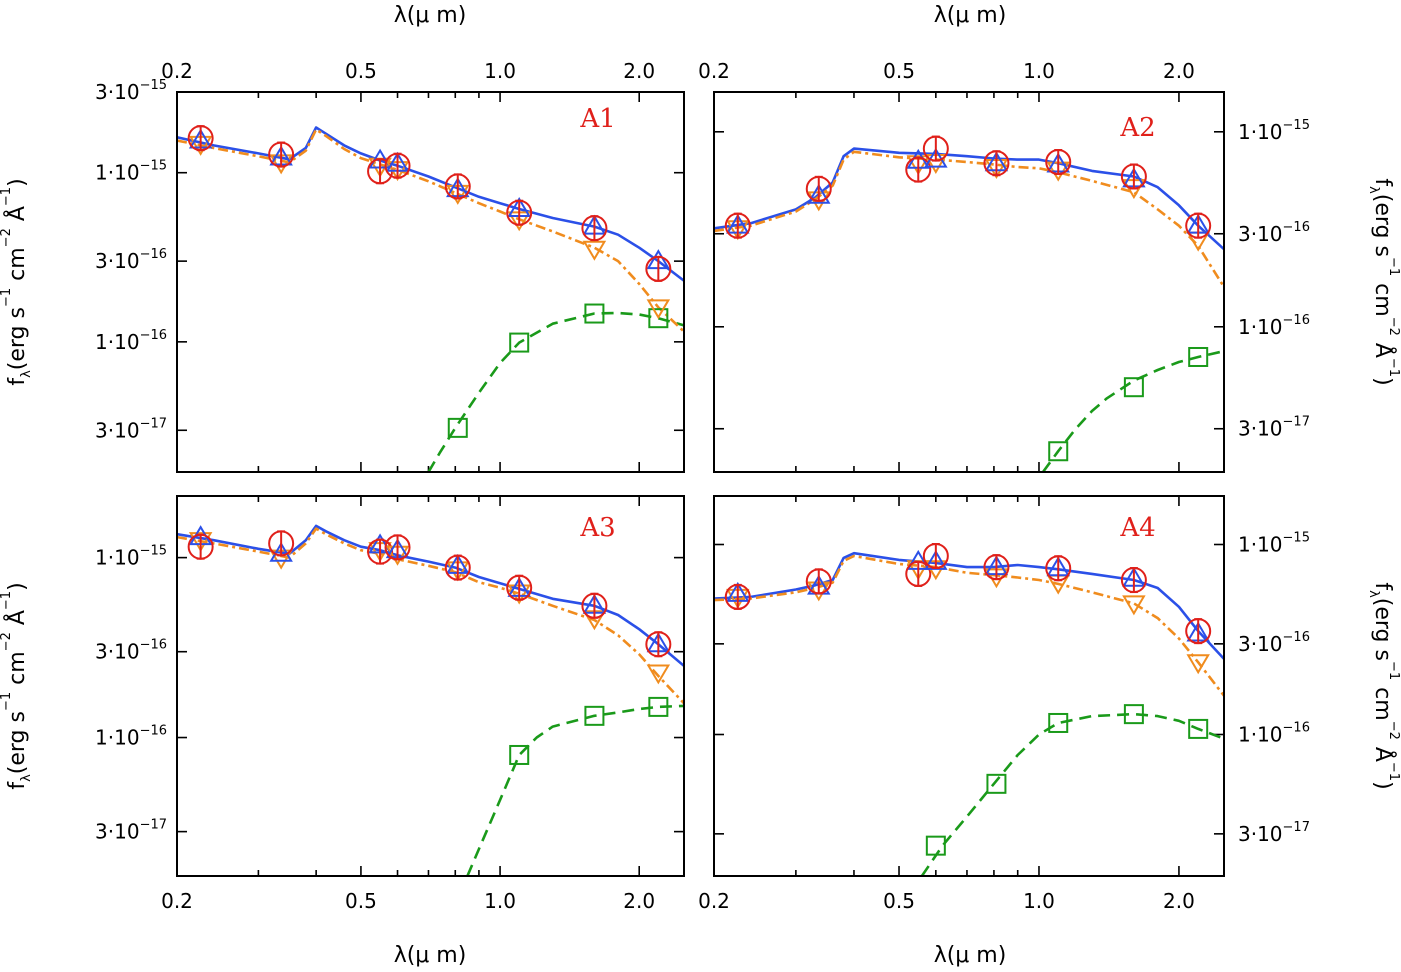  I want to click on panel-label: A3, so click(597, 528).